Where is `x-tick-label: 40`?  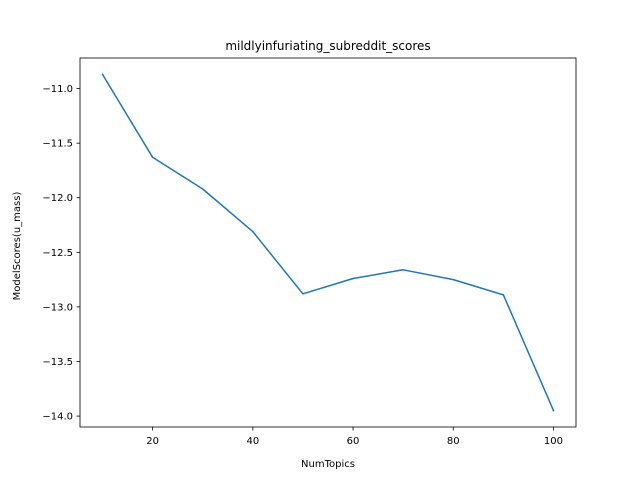
x-tick-label: 40 is located at coordinates (252, 441).